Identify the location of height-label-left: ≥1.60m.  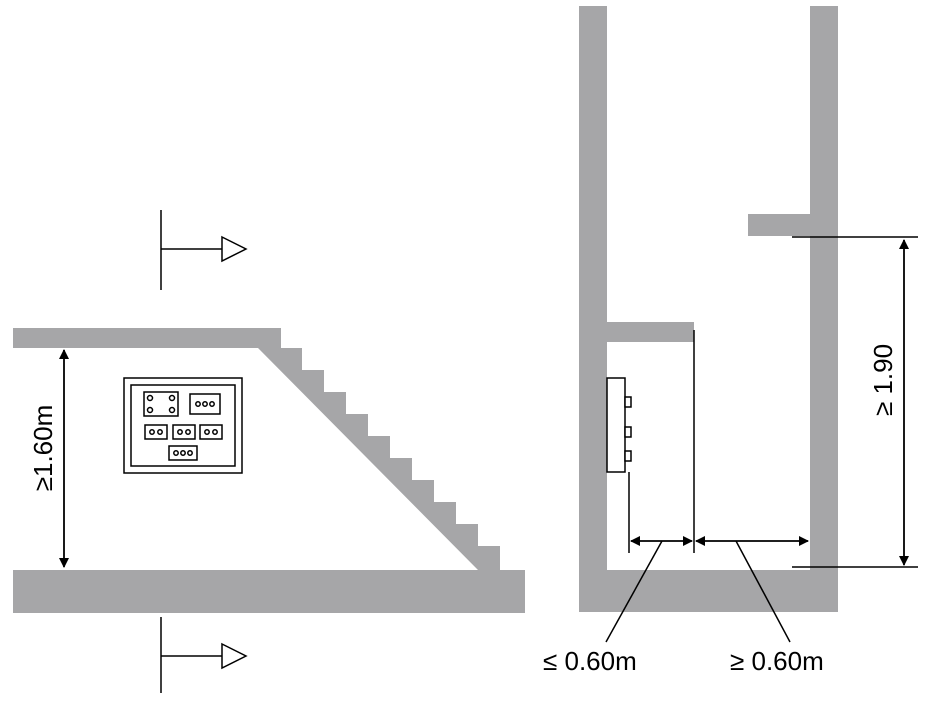
(43, 448).